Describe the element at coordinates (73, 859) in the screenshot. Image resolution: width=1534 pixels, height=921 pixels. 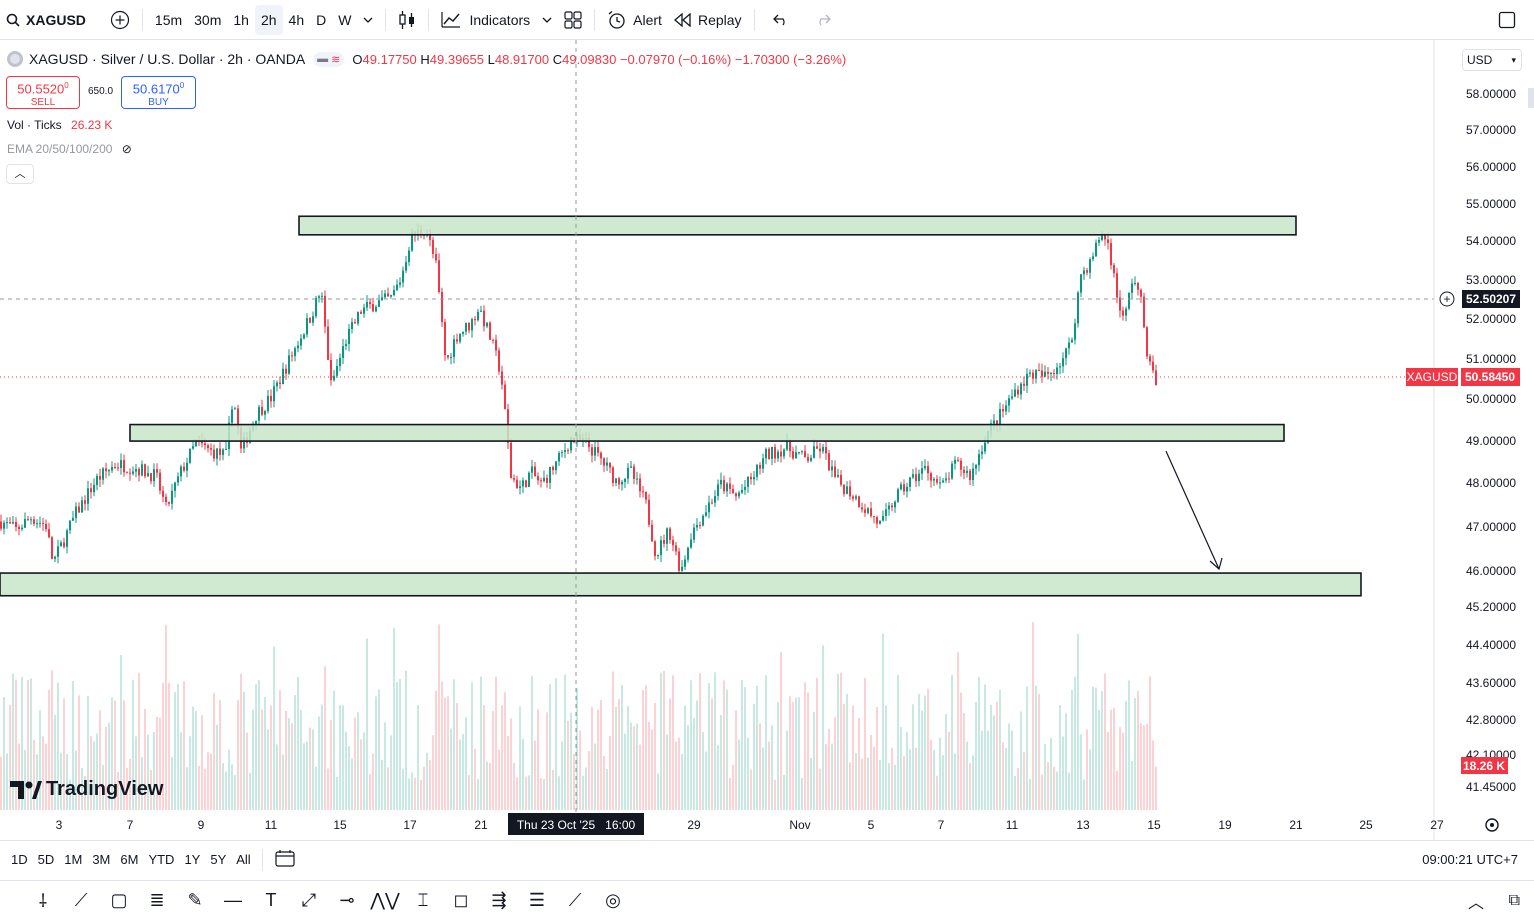
I see `range-1m: 1M` at that location.